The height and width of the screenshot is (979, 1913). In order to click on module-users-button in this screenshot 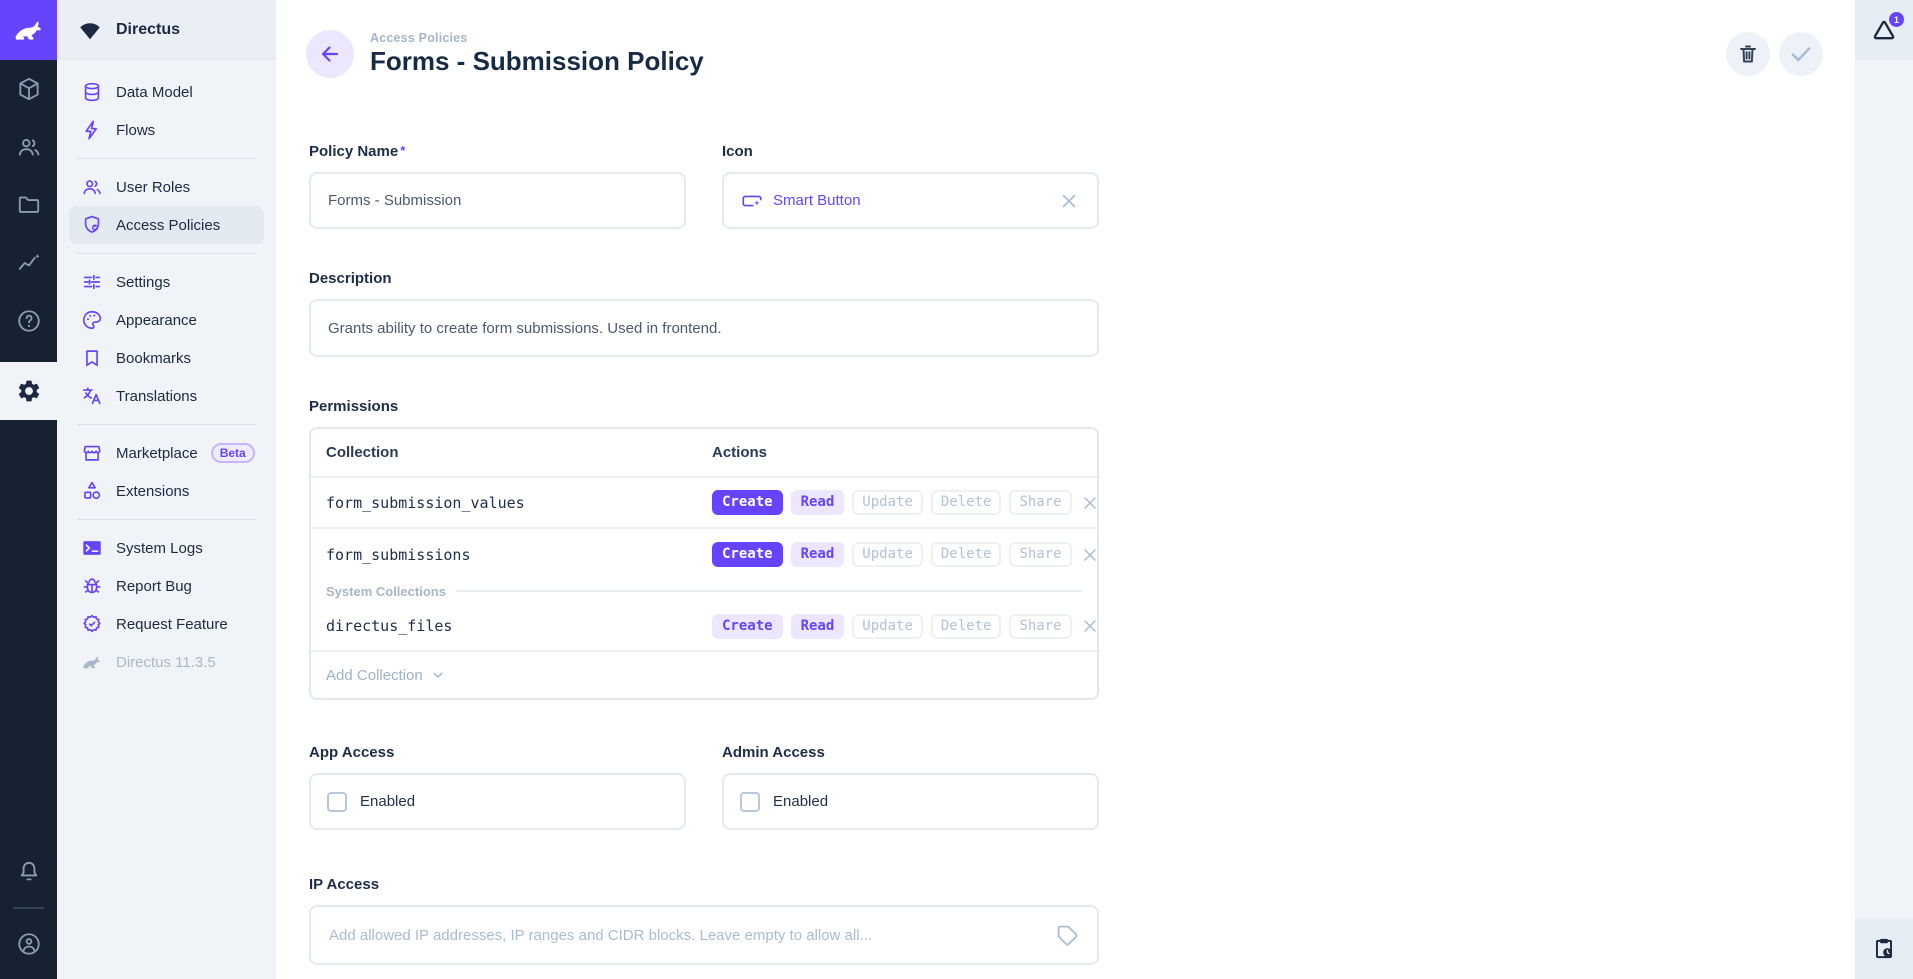, I will do `click(28, 147)`.